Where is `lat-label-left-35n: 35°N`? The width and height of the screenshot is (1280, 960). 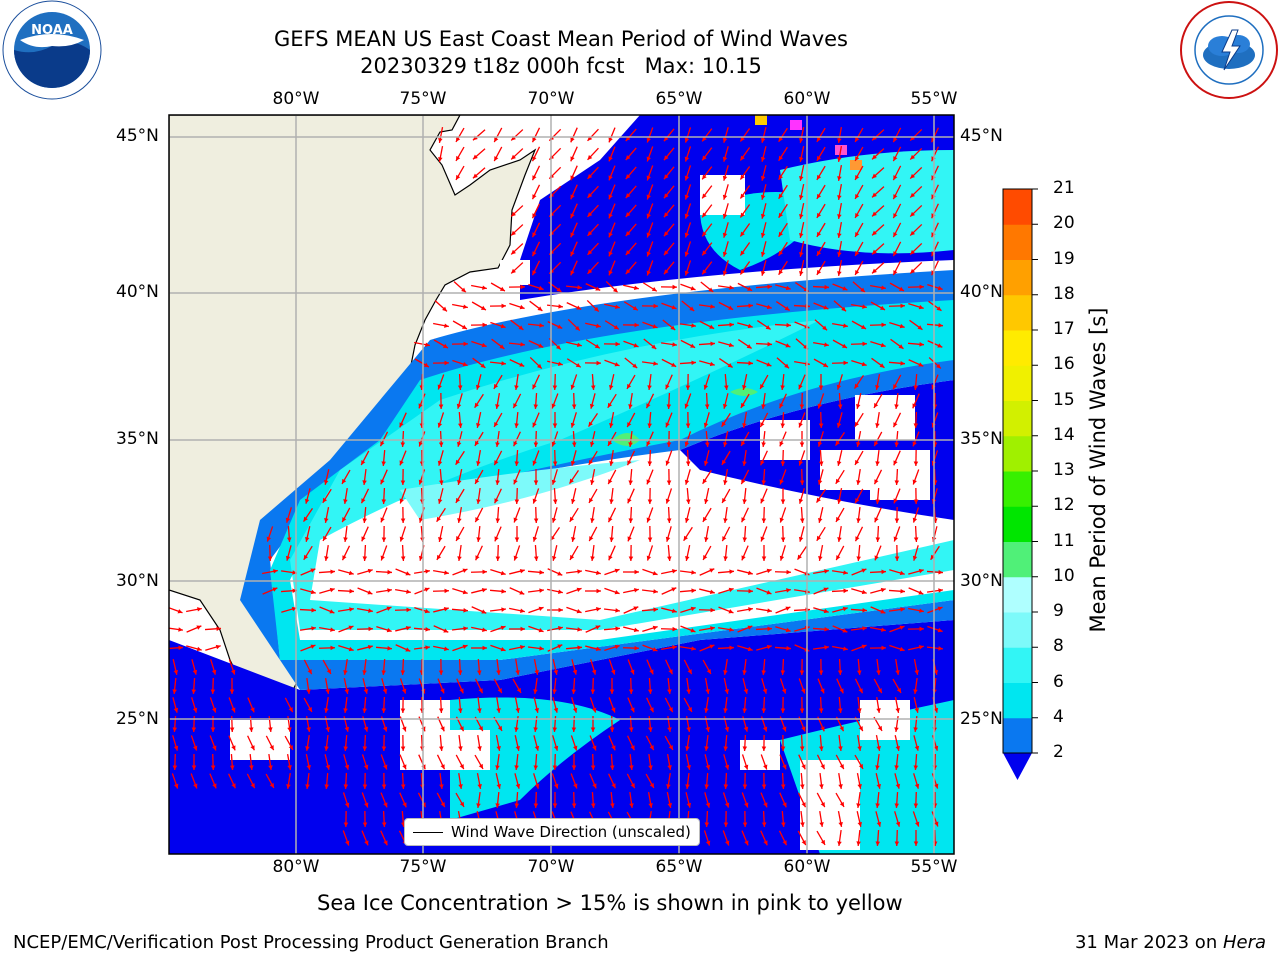 lat-label-left-35n: 35°N is located at coordinates (137, 439).